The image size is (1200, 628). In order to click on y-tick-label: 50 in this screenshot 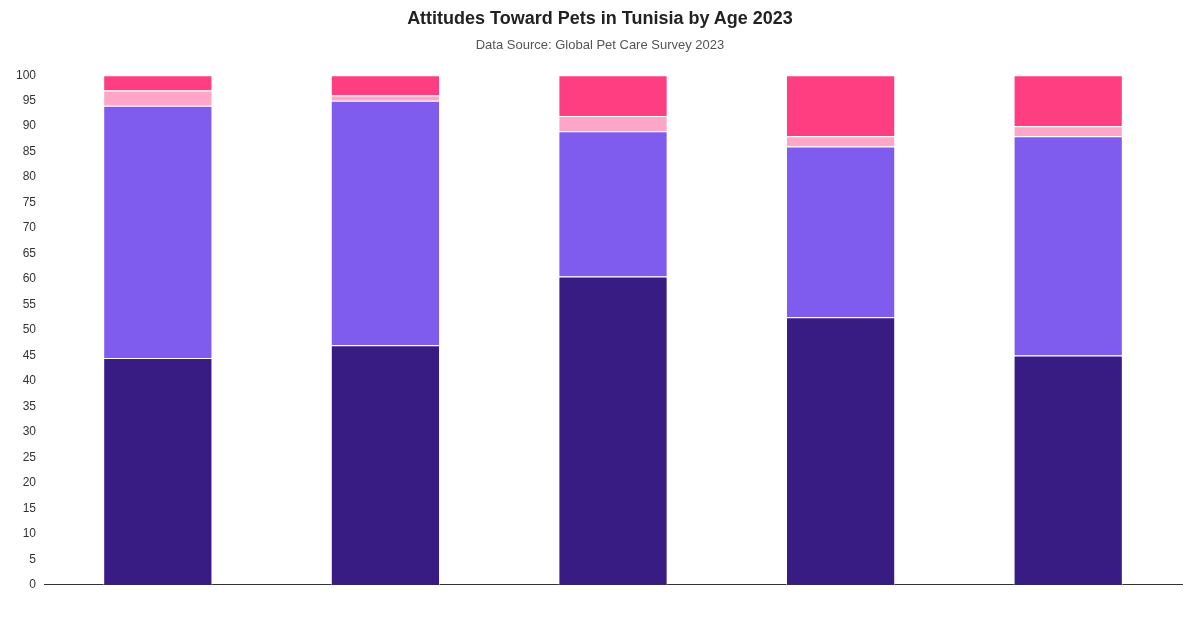, I will do `click(29, 329)`.